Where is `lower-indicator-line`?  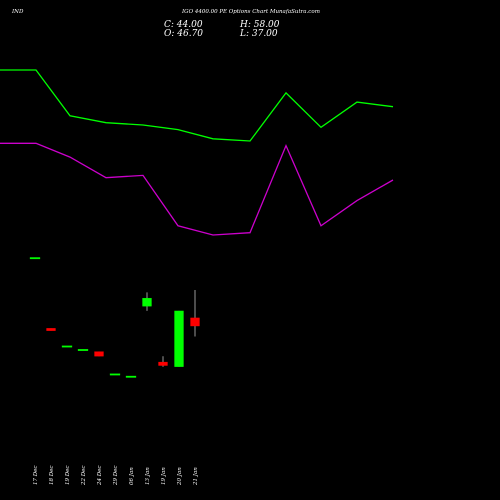
lower-indicator-line is located at coordinates (197, 189).